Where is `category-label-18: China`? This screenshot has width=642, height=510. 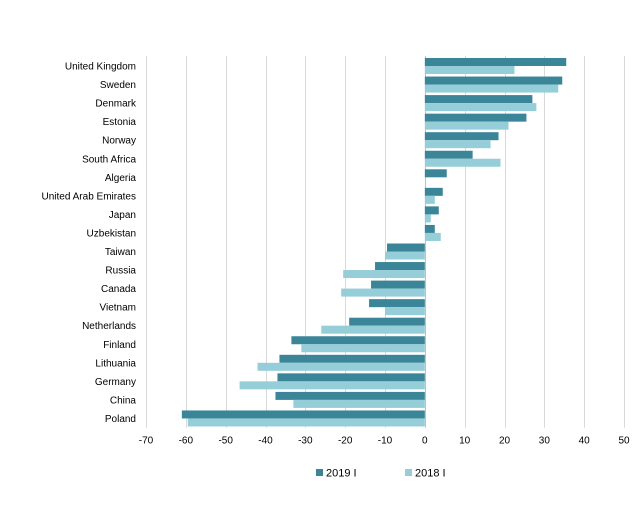 category-label-18: China is located at coordinates (123, 400).